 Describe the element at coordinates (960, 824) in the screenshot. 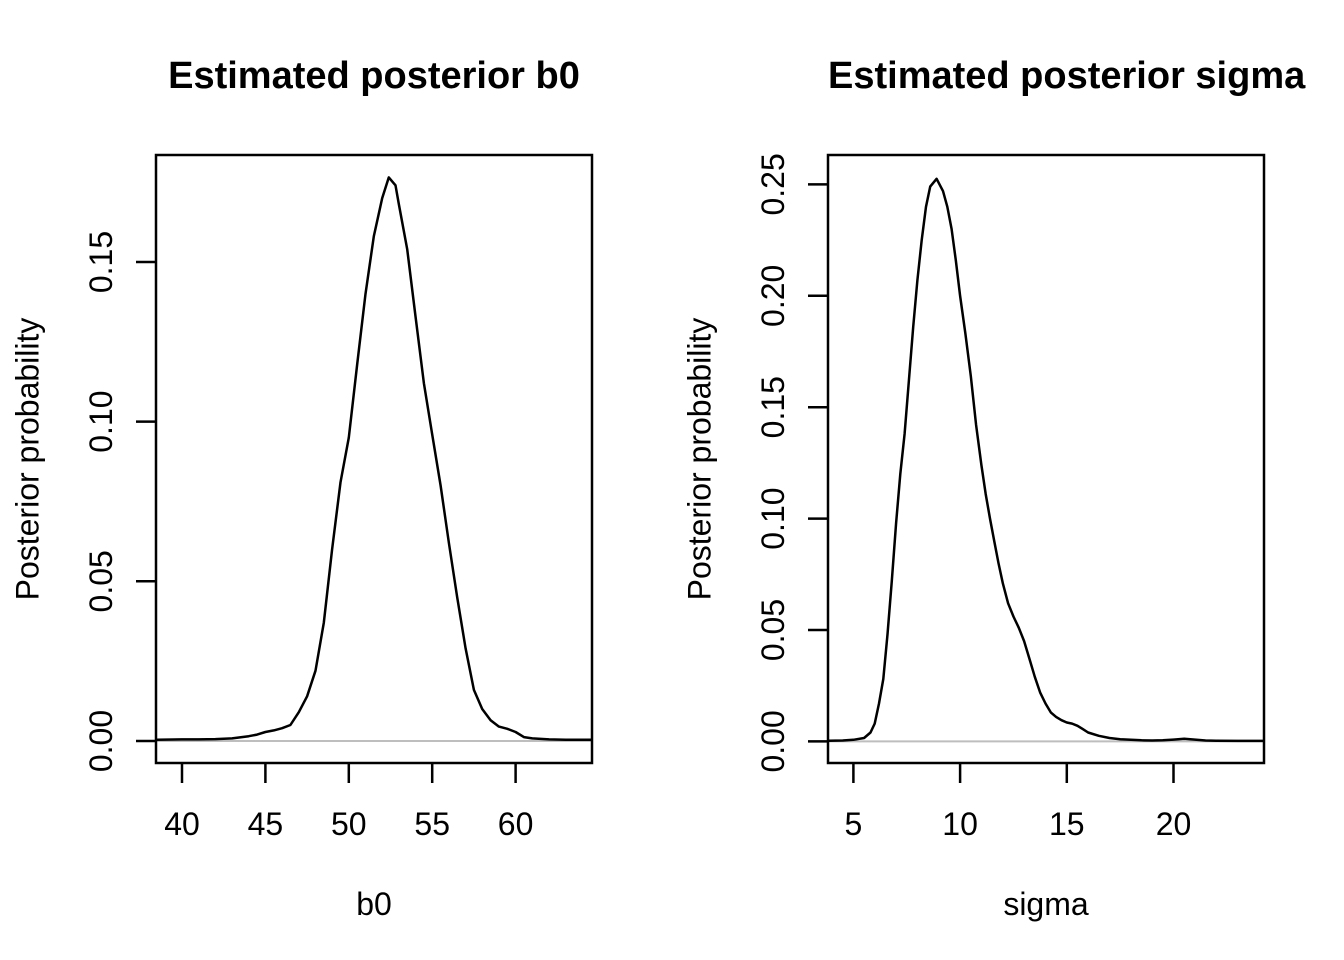

I see `x-tick-label: 10` at that location.